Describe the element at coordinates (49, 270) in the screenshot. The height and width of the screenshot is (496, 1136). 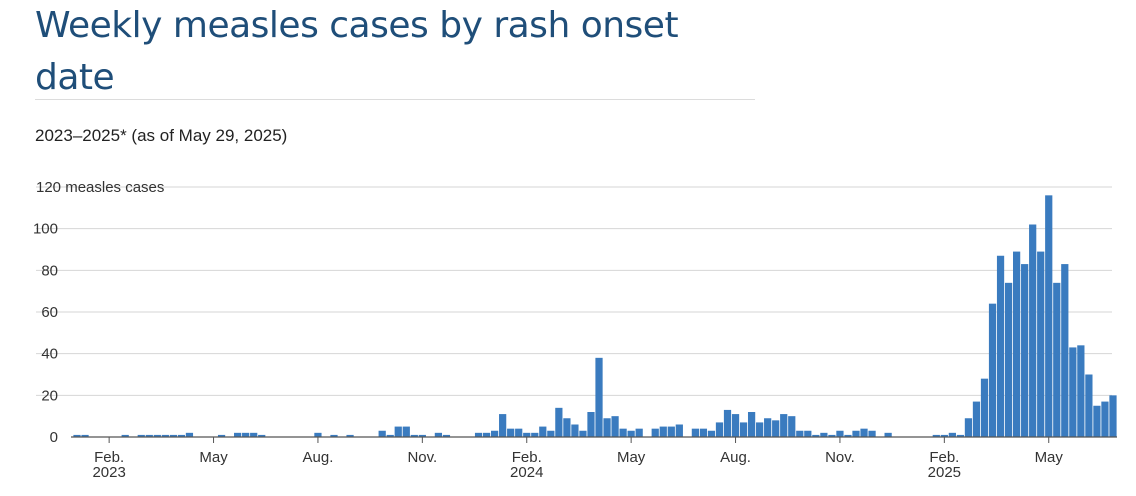
I see `y-tick-label: 80` at that location.